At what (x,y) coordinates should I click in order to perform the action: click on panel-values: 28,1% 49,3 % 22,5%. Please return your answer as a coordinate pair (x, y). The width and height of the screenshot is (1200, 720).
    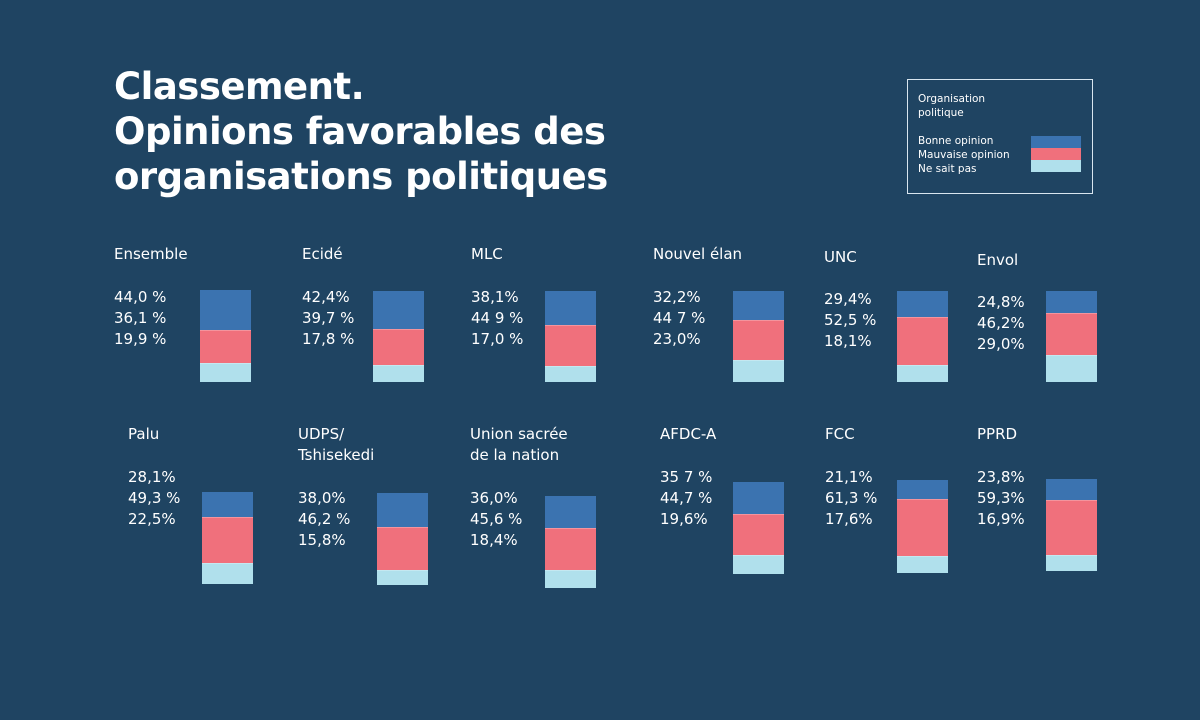
    Looking at the image, I should click on (154, 498).